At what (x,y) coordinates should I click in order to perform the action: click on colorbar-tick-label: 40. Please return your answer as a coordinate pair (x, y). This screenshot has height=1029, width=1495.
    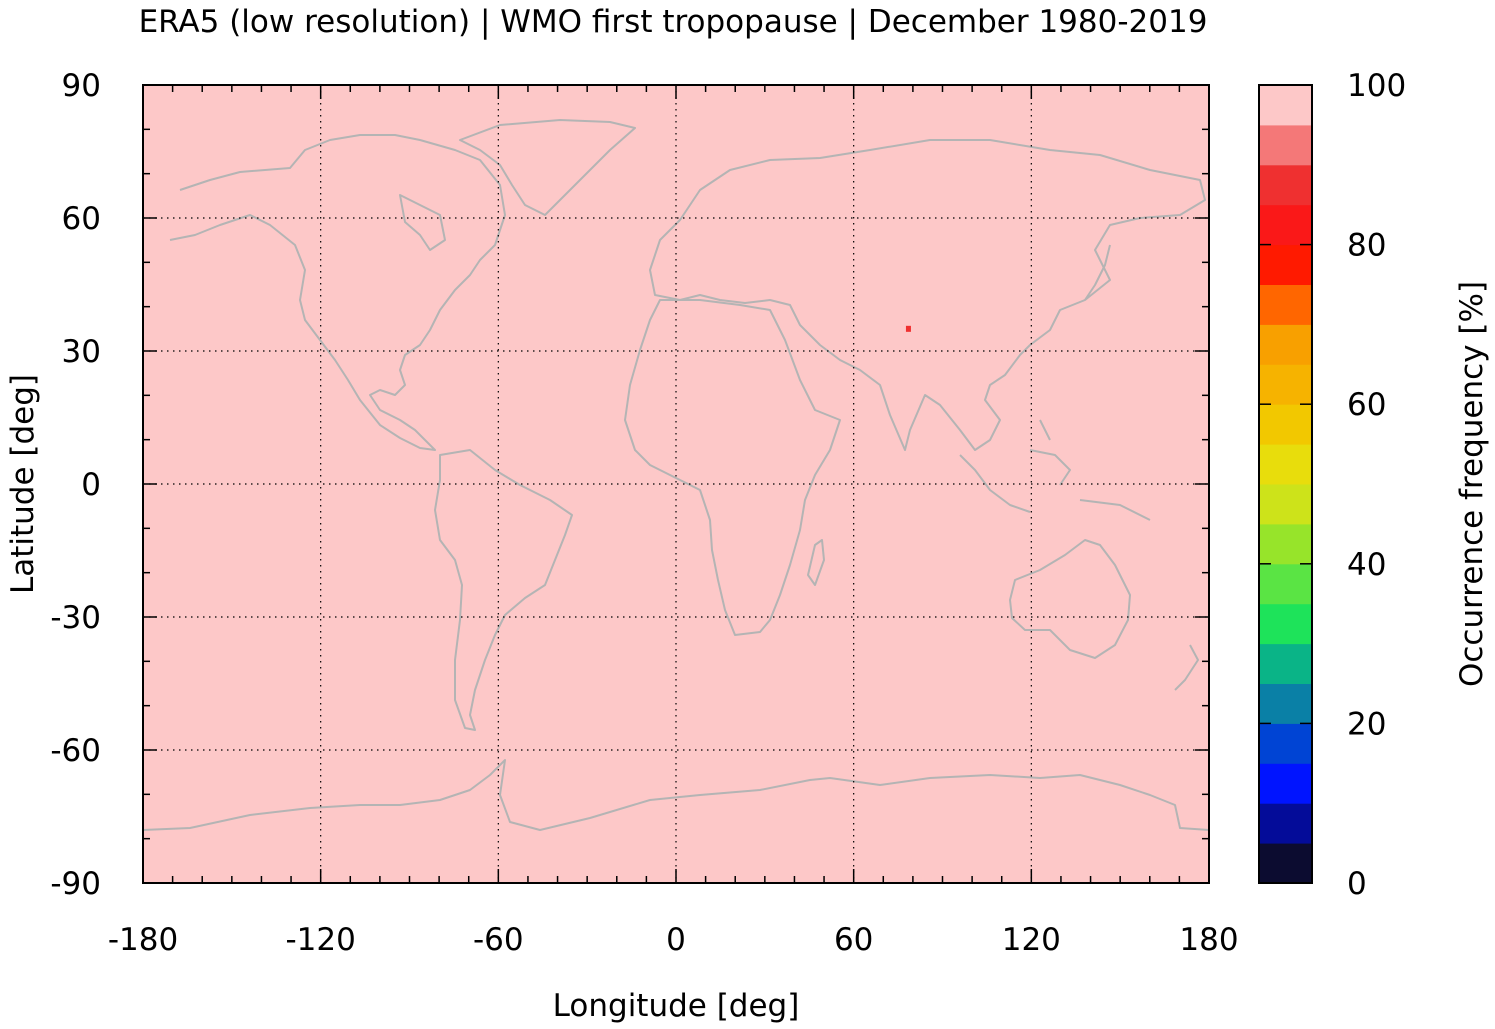
    Looking at the image, I should click on (1366, 565).